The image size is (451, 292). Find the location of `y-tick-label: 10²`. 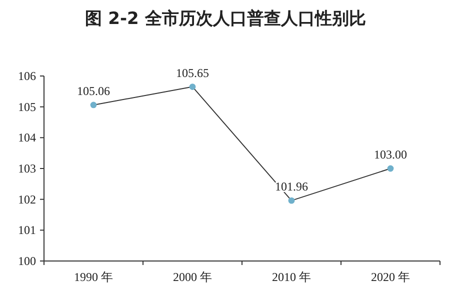

y-tick-label: 10² is located at coordinates (27, 199).